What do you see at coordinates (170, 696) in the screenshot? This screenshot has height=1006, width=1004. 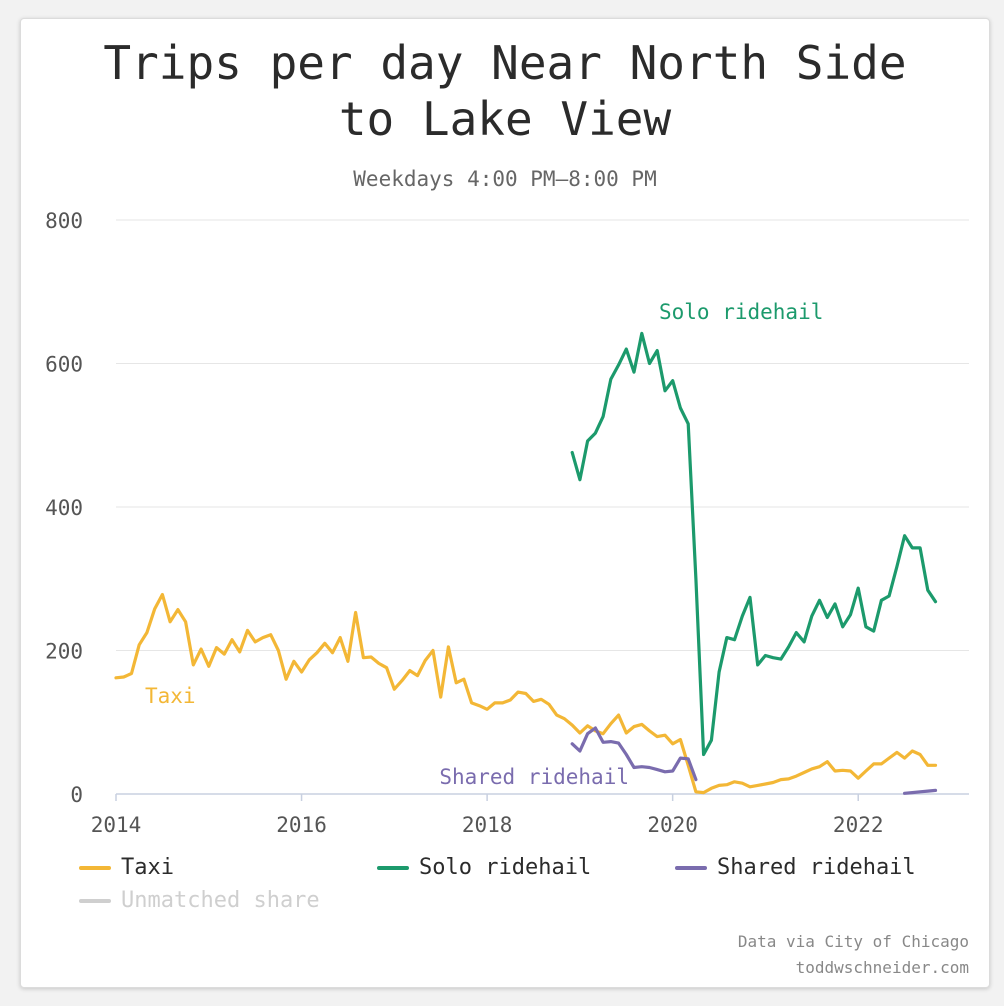 I see `taxi-series-label: Taxi` at bounding box center [170, 696].